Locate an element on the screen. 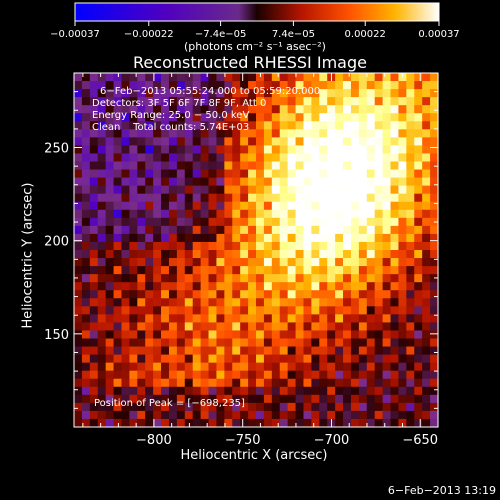  x-axis-label: Heliocentric X (arcsec) is located at coordinates (254, 455).